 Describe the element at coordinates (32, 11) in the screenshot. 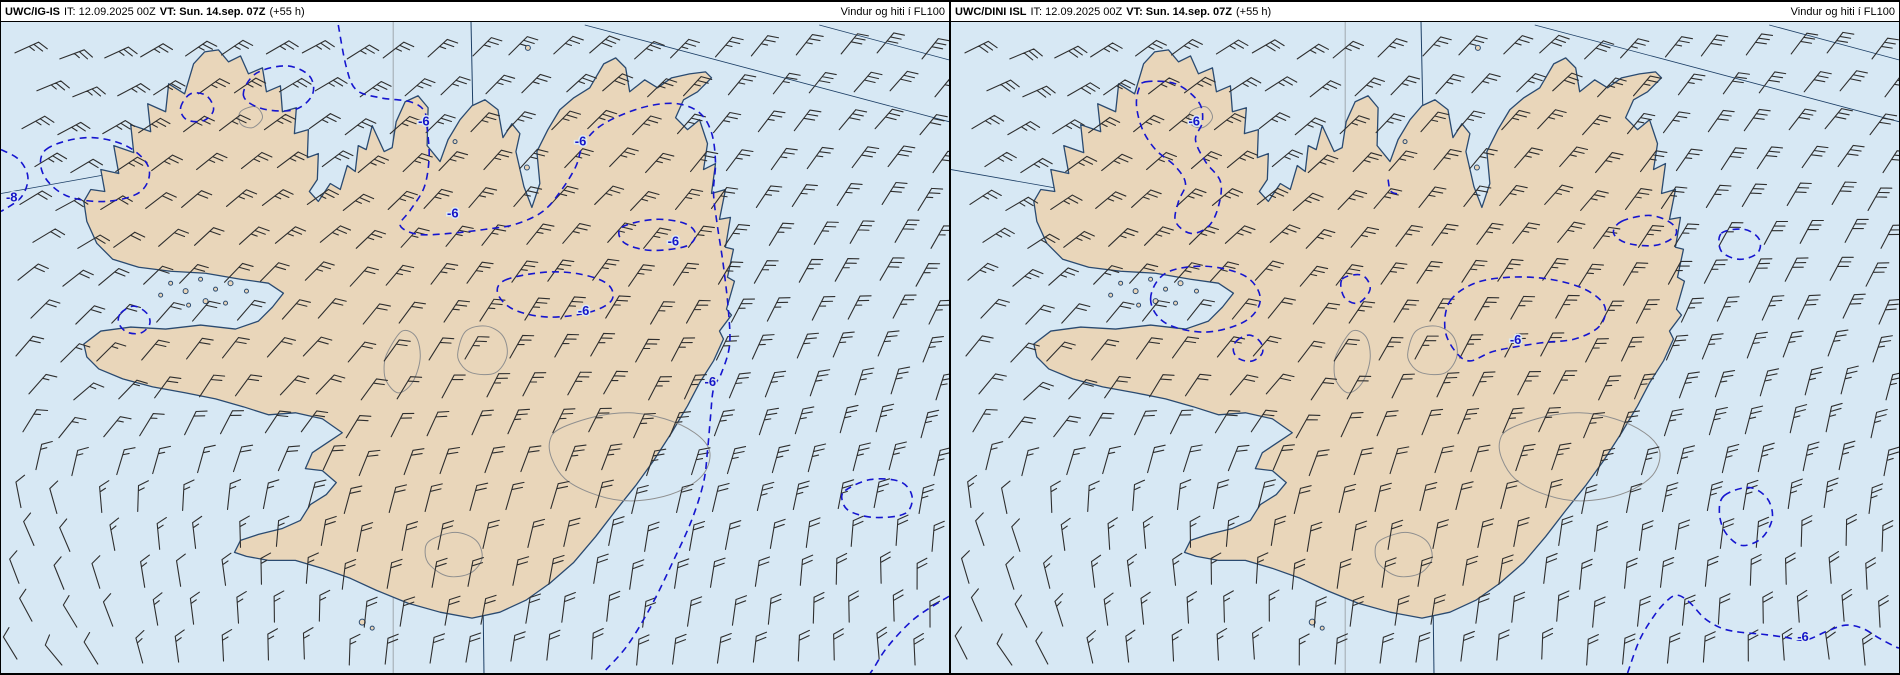

I see `model-label: UWC/IG-IS` at that location.